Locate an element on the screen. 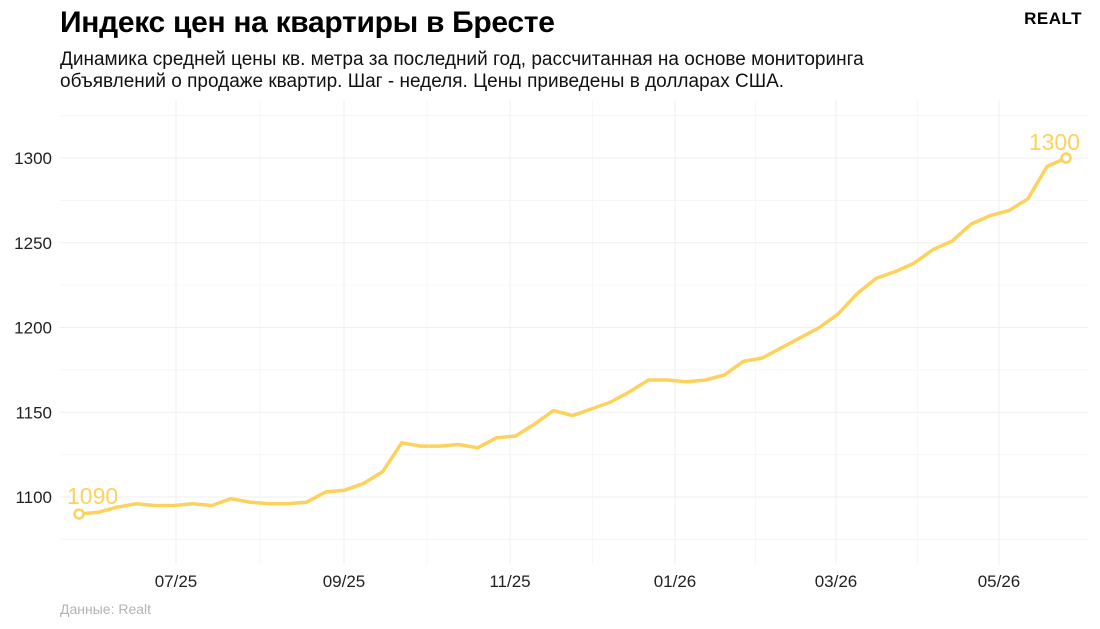  y-tick-label: 1100 is located at coordinates (33, 497).